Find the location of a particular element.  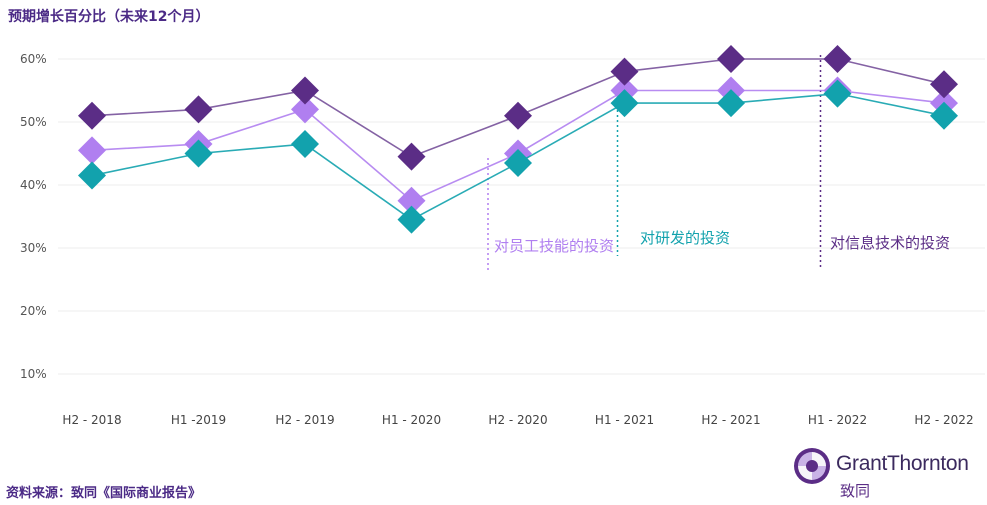

y-tick-label: 30% is located at coordinates (33, 248).